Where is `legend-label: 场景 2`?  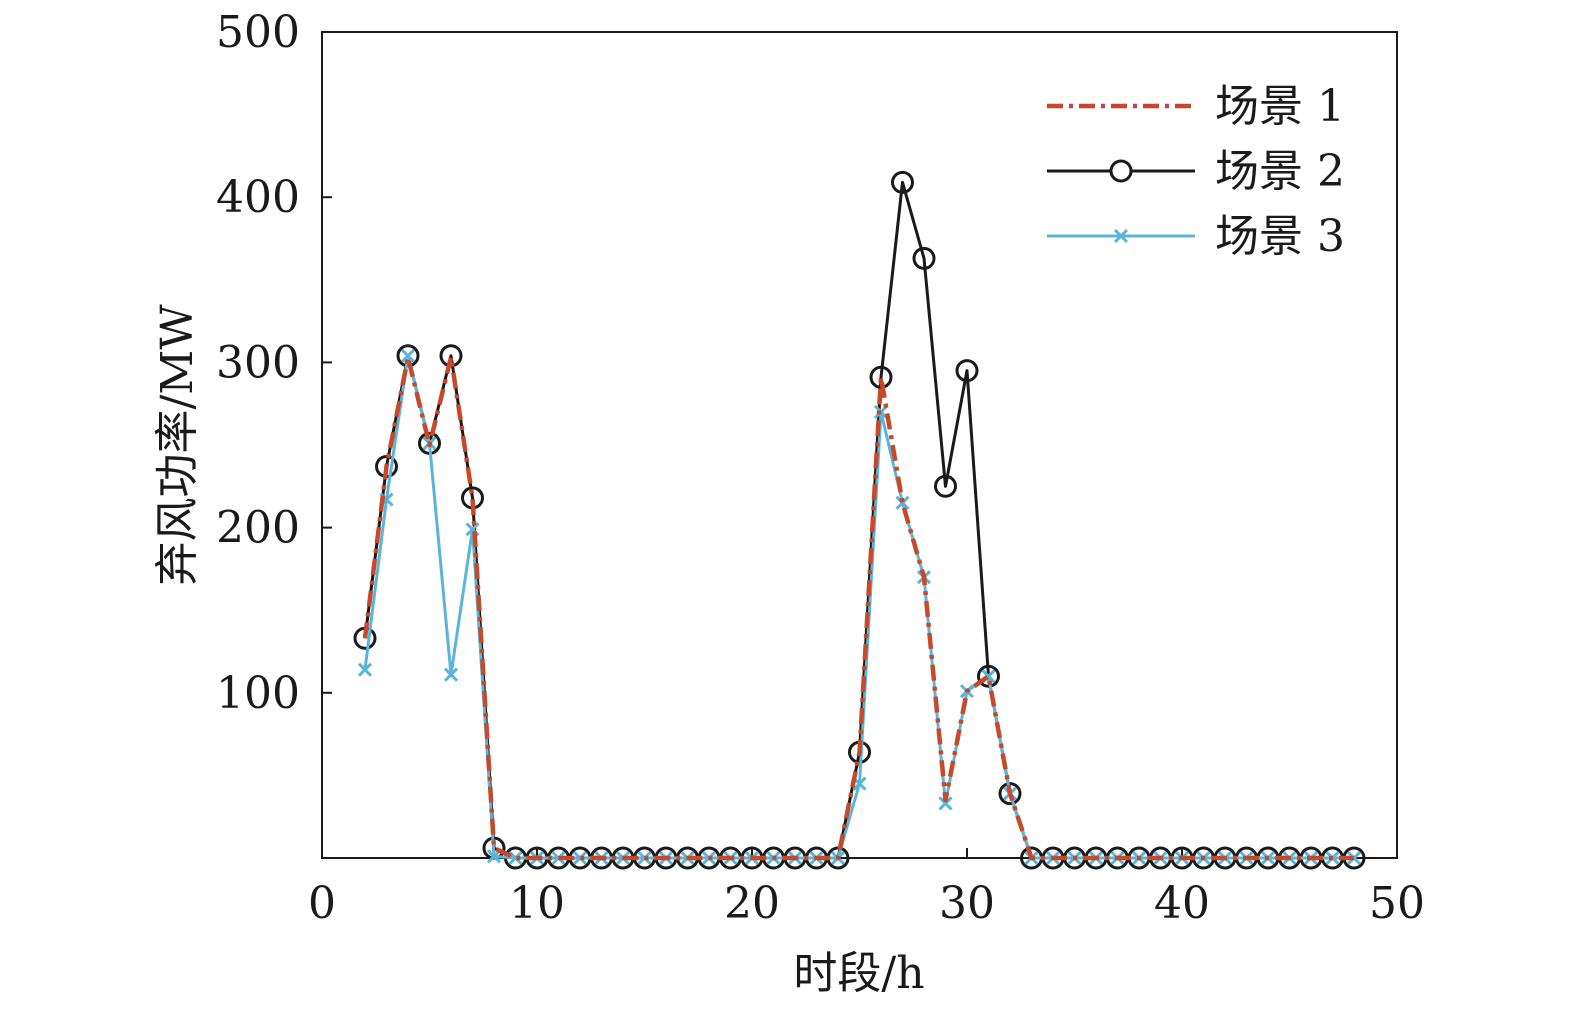
legend-label: 场景 2 is located at coordinates (1280, 171).